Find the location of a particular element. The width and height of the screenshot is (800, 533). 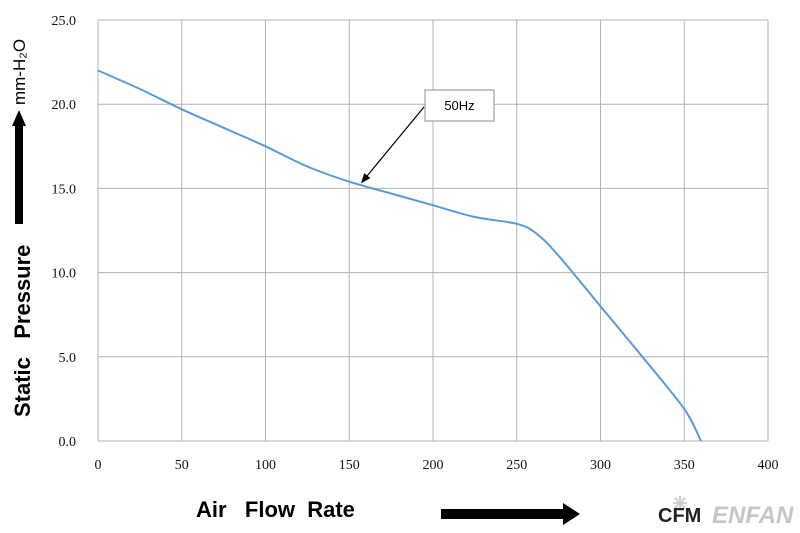

x-tick-label: 200 is located at coordinates (433, 465).